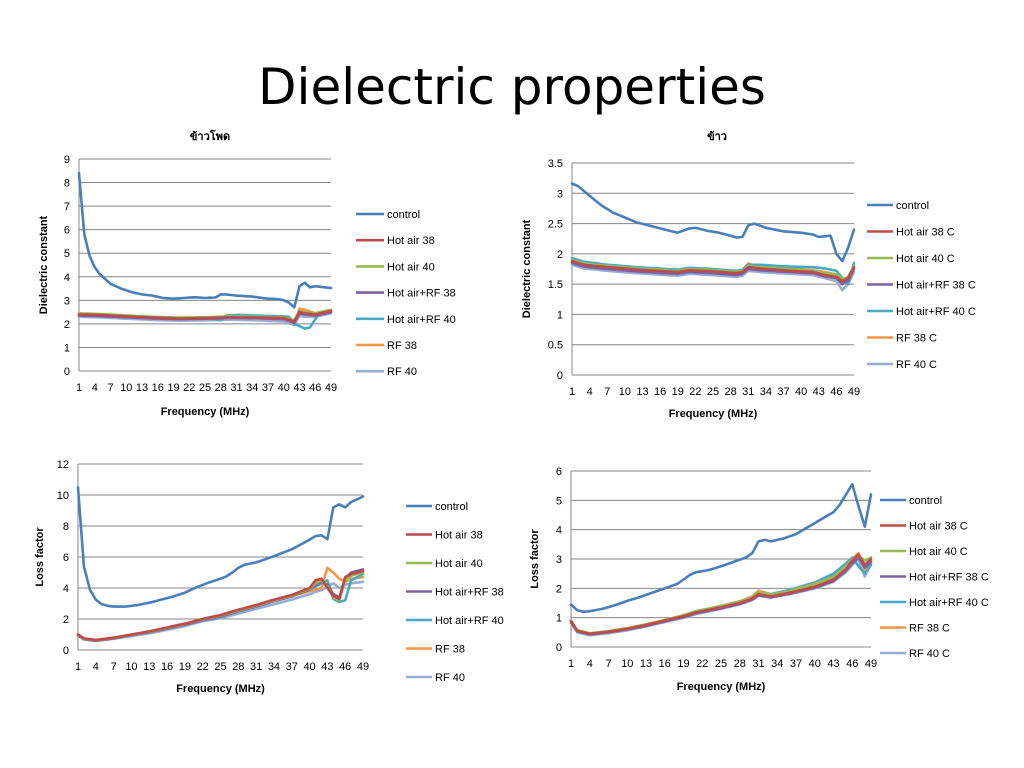 The width and height of the screenshot is (1024, 768). I want to click on y-tick-label: 9, so click(67, 160).